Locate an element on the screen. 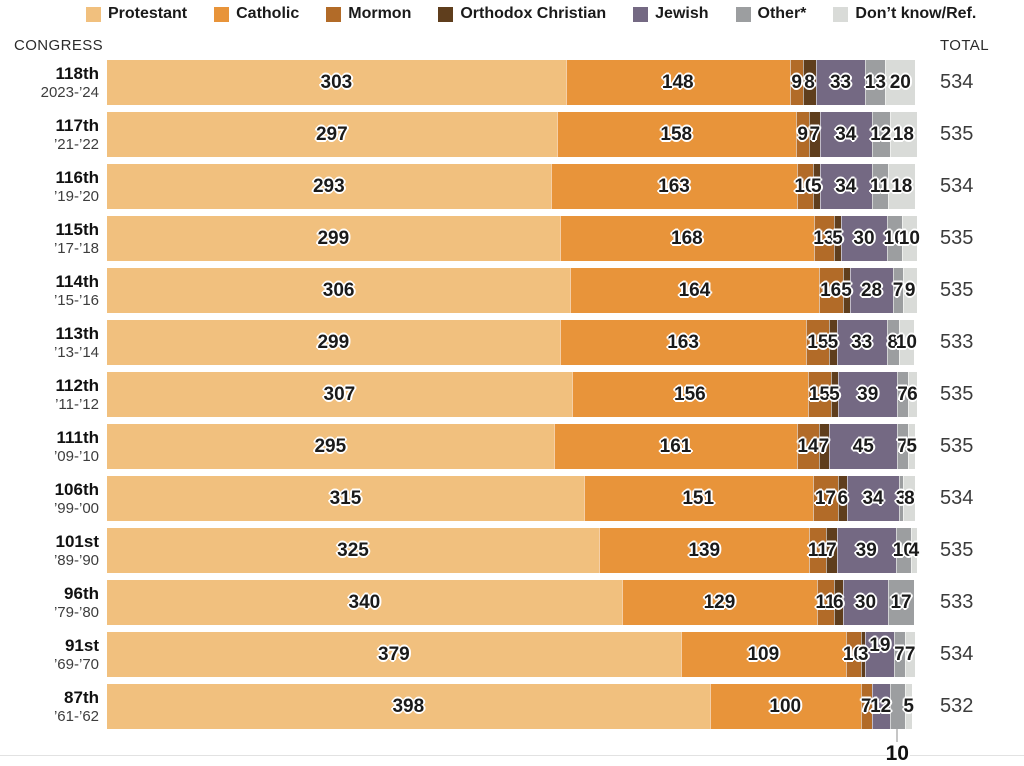  congress-label: 101st ’89-’90 is located at coordinates (53, 551).